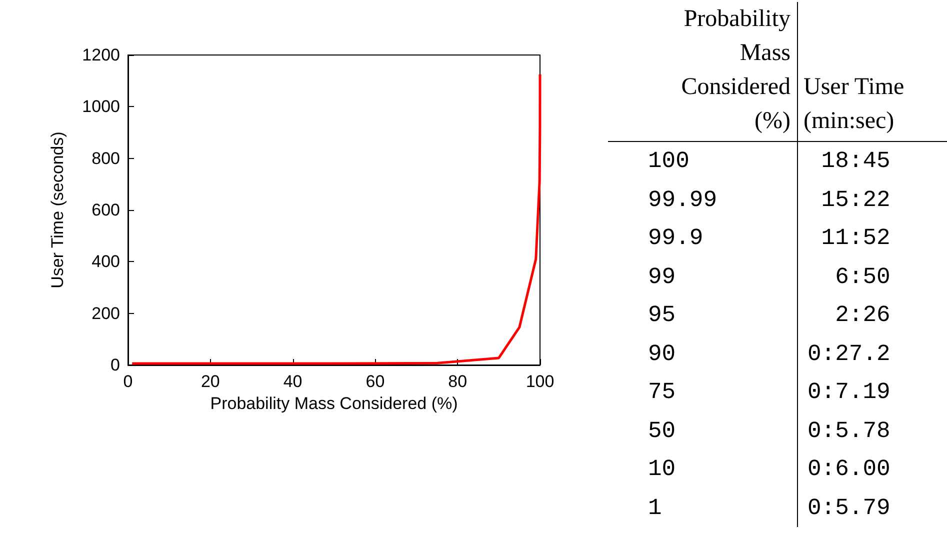 Image resolution: width=947 pixels, height=550 pixels. I want to click on text: 2:26, so click(863, 315).